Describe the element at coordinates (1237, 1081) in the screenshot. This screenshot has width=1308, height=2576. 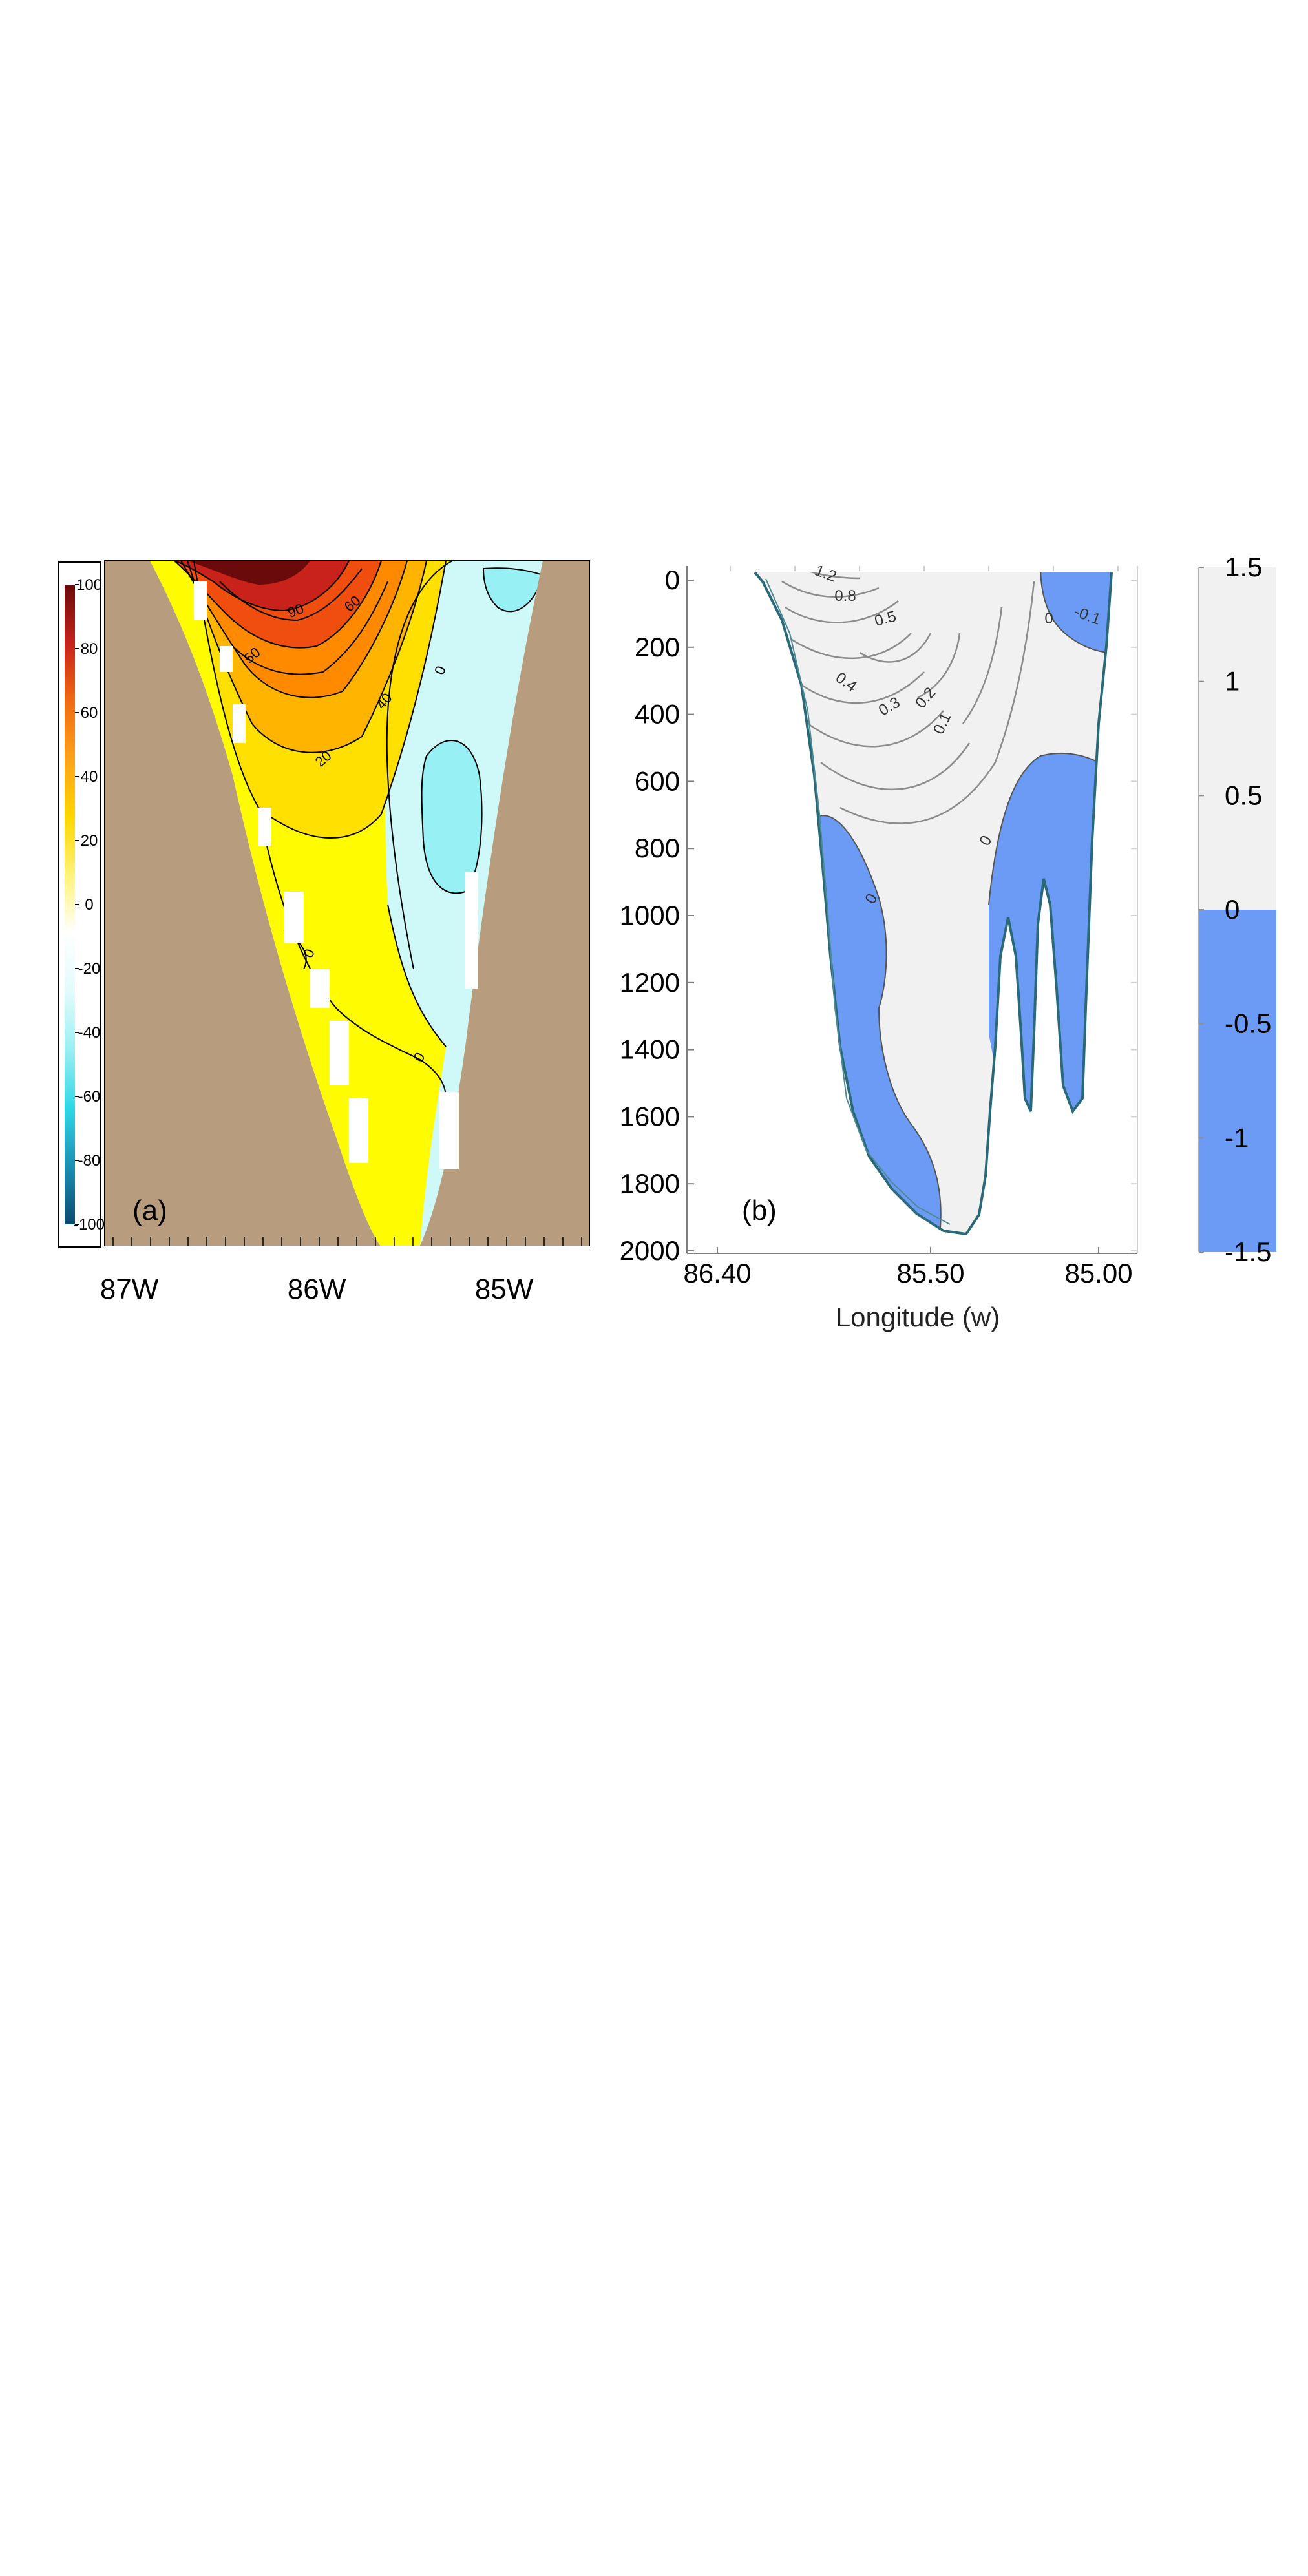
I see `colorbar-b-negative` at that location.